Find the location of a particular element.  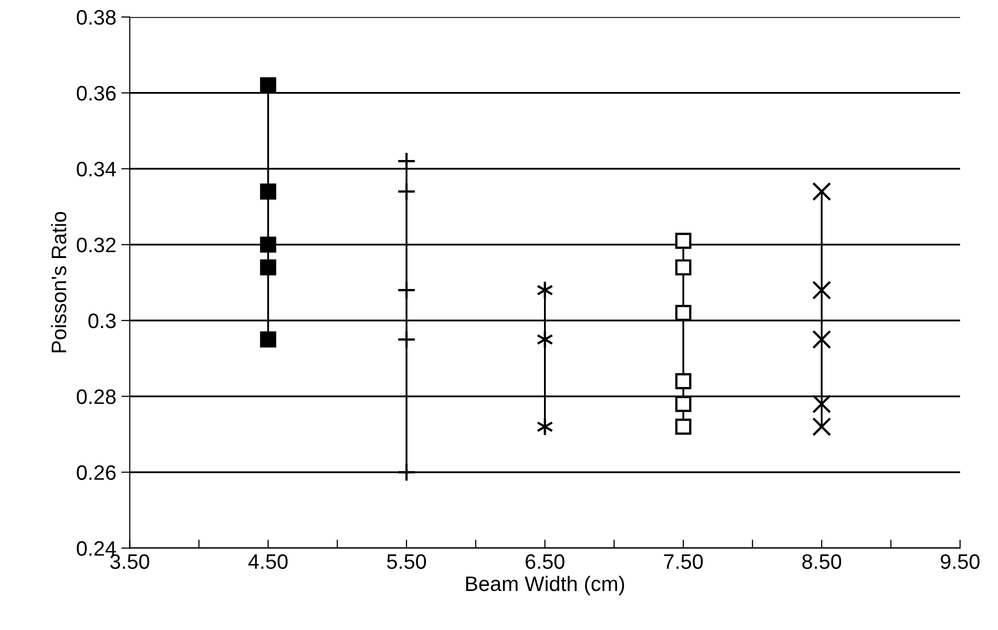

x-tick-label: 4.50 is located at coordinates (268, 561).